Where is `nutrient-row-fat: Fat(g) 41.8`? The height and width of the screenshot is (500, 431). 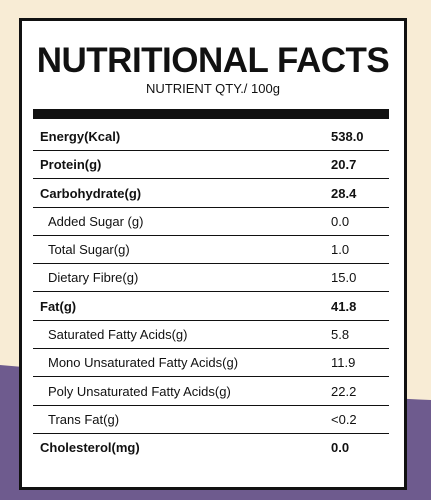 nutrient-row-fat: Fat(g) 41.8 is located at coordinates (211, 307).